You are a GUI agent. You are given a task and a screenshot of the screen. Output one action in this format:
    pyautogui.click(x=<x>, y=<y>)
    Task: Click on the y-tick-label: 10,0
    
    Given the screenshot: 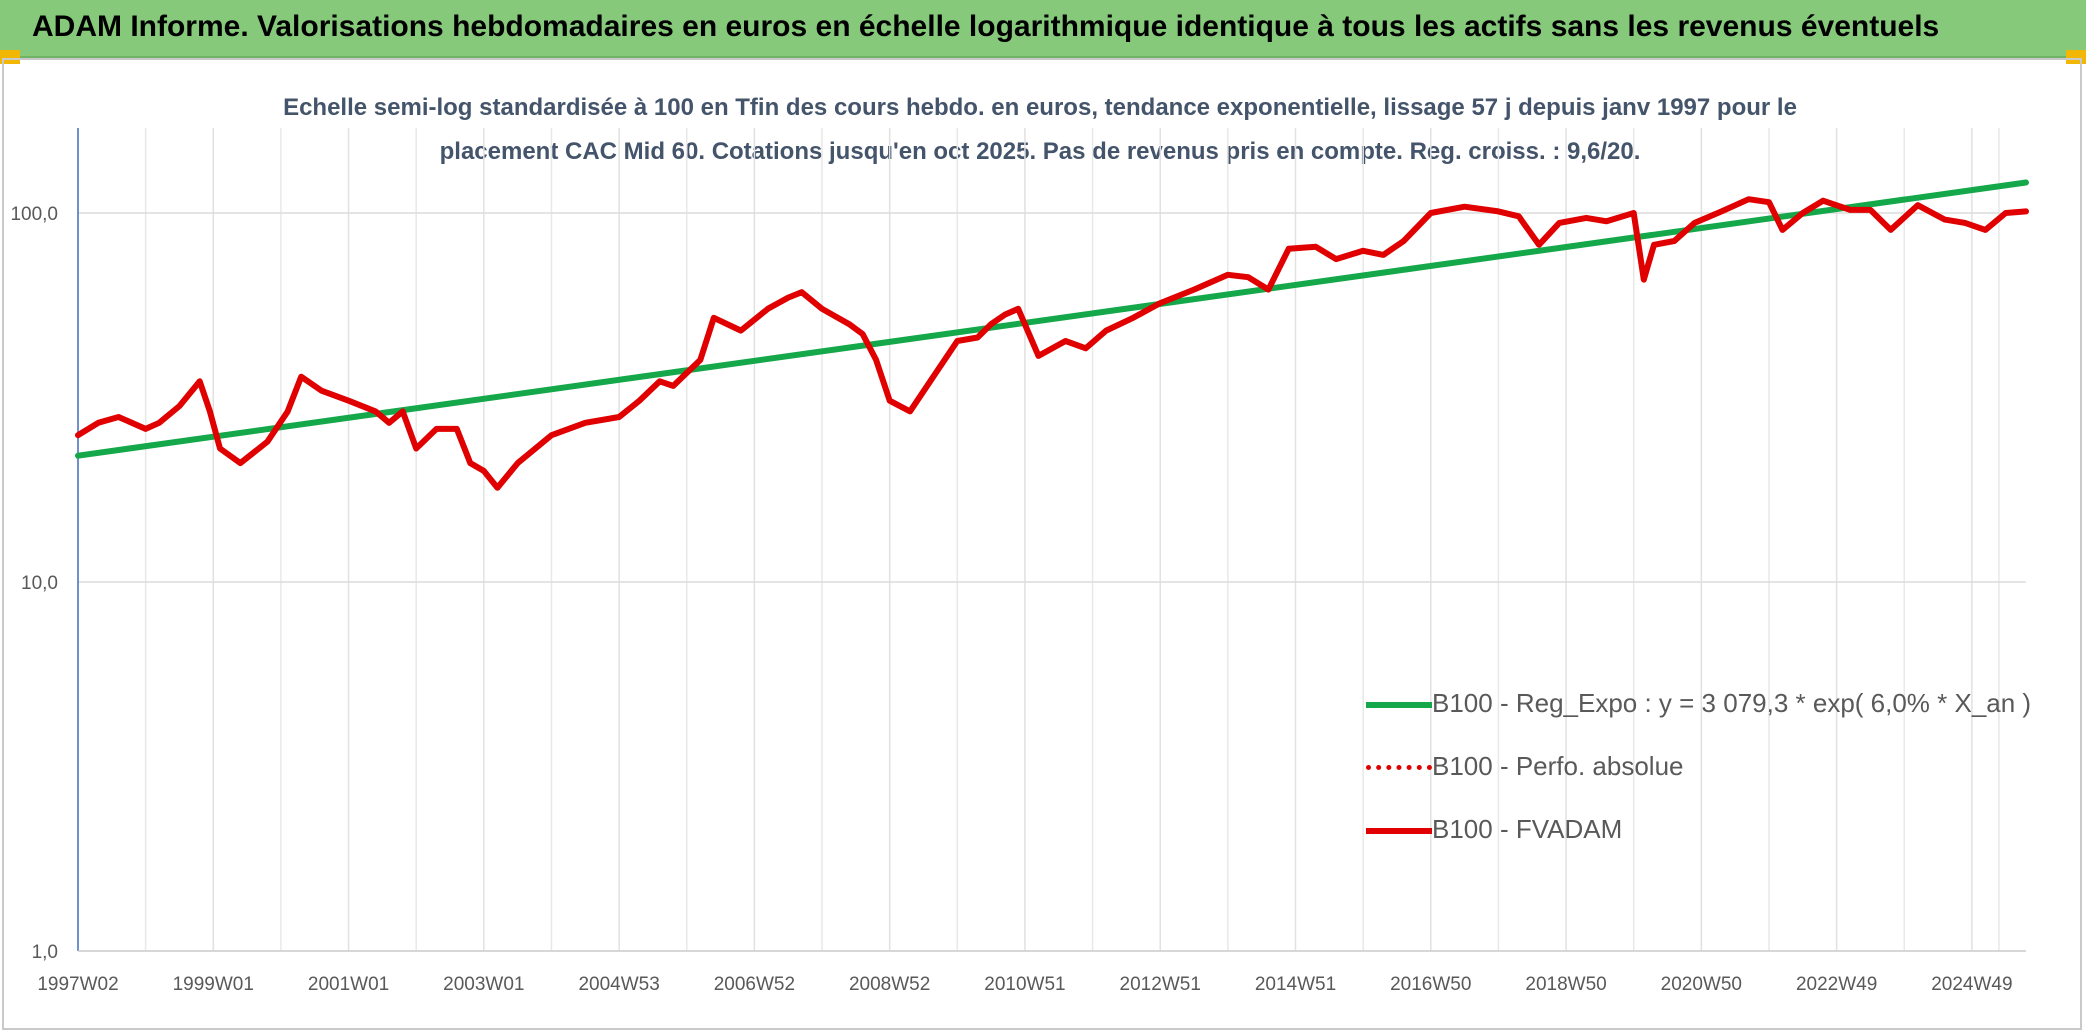 What is the action you would take?
    pyautogui.click(x=39, y=583)
    